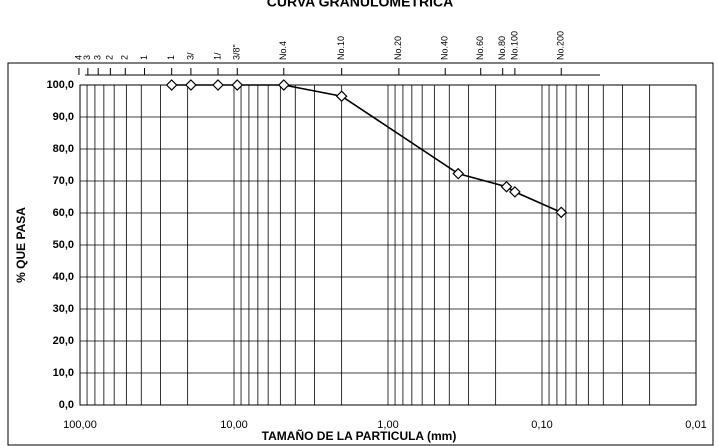  What do you see at coordinates (80, 425) in the screenshot?
I see `x-tick-label: 100,00` at bounding box center [80, 425].